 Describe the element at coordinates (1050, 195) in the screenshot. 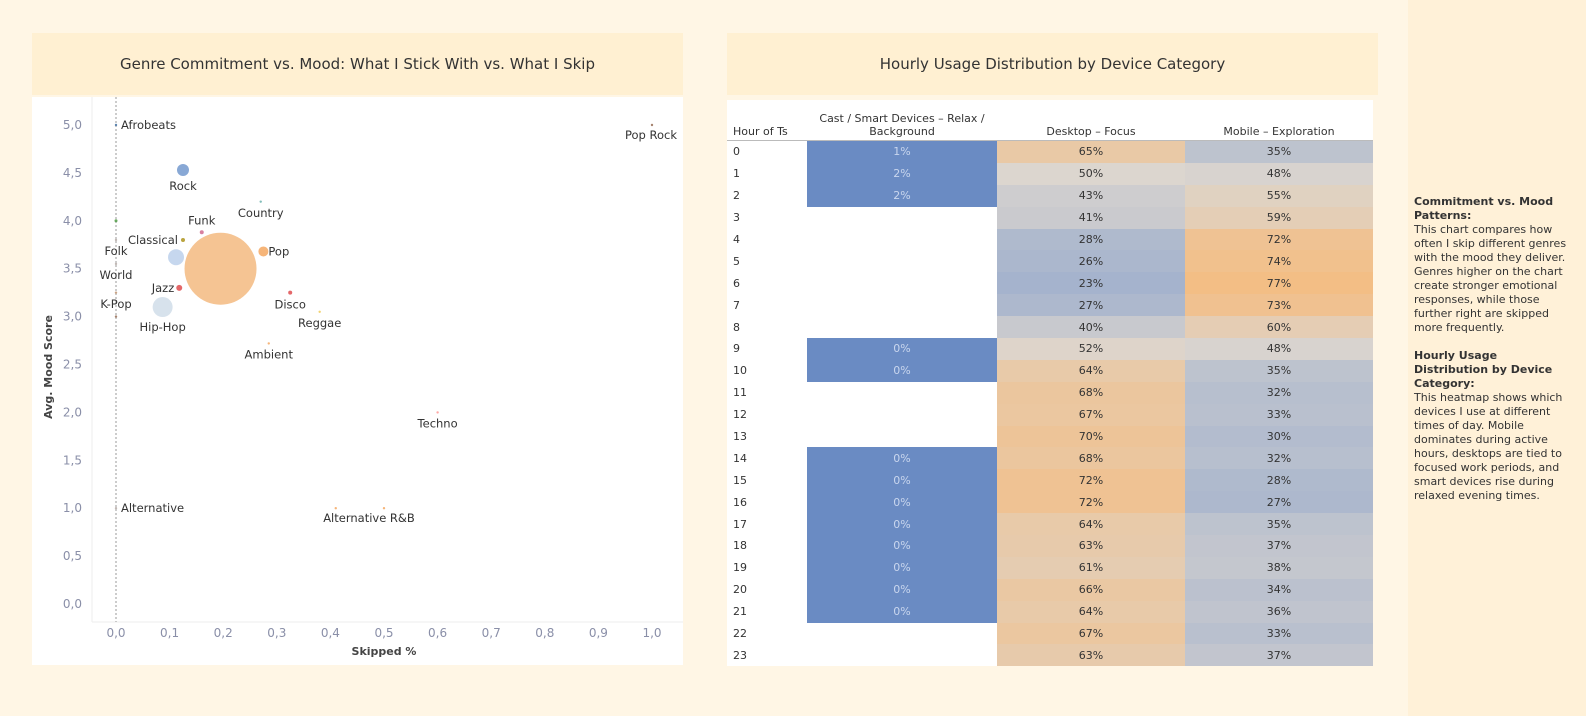

I see `heatmap-row: 2 2% 43% 55%` at that location.